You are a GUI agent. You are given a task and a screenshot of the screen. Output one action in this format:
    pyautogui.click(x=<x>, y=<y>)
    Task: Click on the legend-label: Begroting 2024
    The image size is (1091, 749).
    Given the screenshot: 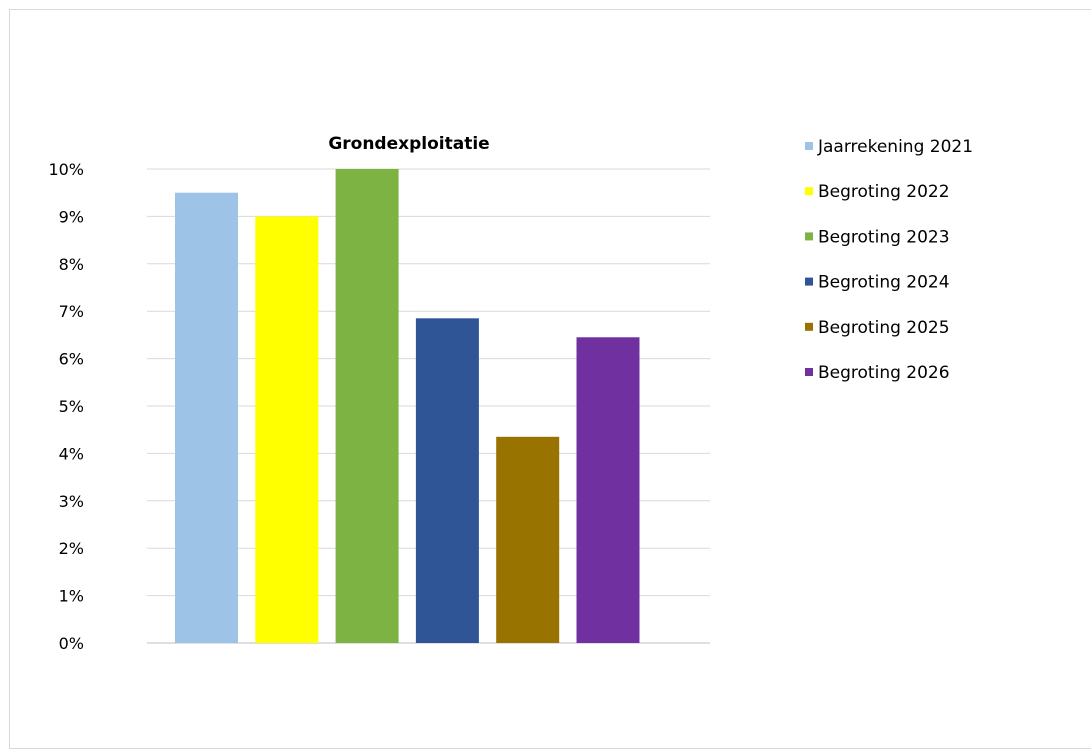 What is the action you would take?
    pyautogui.click(x=884, y=283)
    